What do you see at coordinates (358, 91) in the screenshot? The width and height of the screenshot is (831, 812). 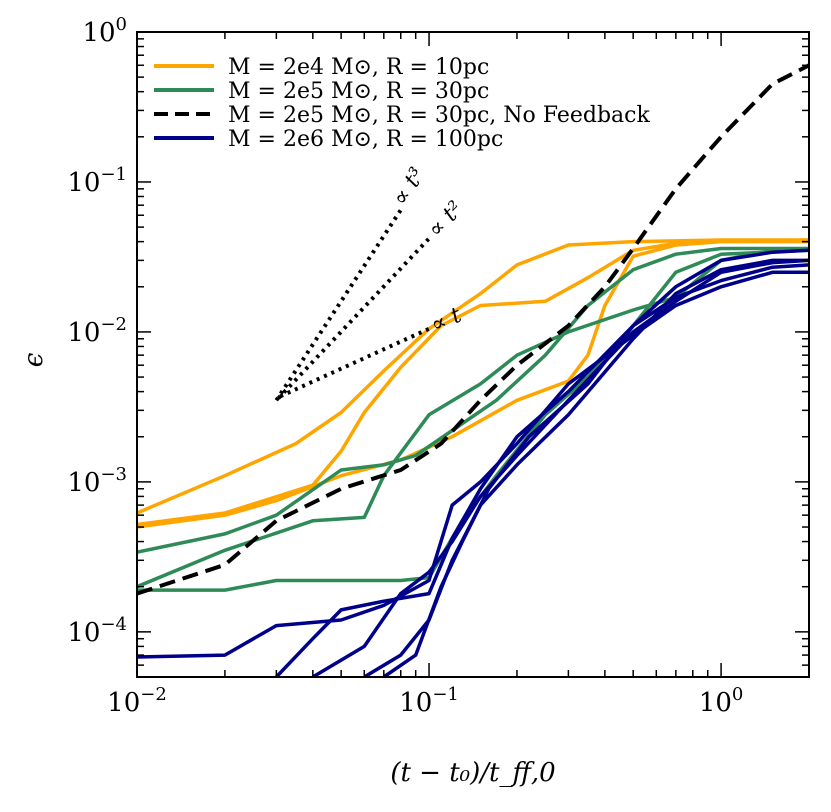 I see `legend-label-2: M = 2e5 M⊙, R = 30pc` at bounding box center [358, 91].